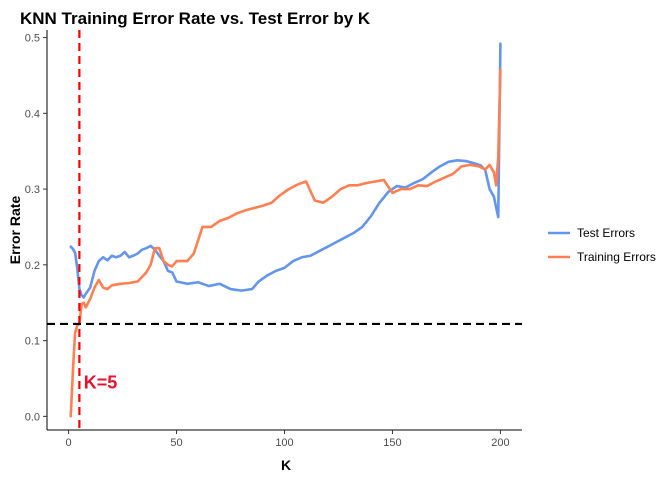 The height and width of the screenshot is (480, 672). Describe the element at coordinates (32, 39) in the screenshot. I see `y-tick-label: 0.5` at that location.